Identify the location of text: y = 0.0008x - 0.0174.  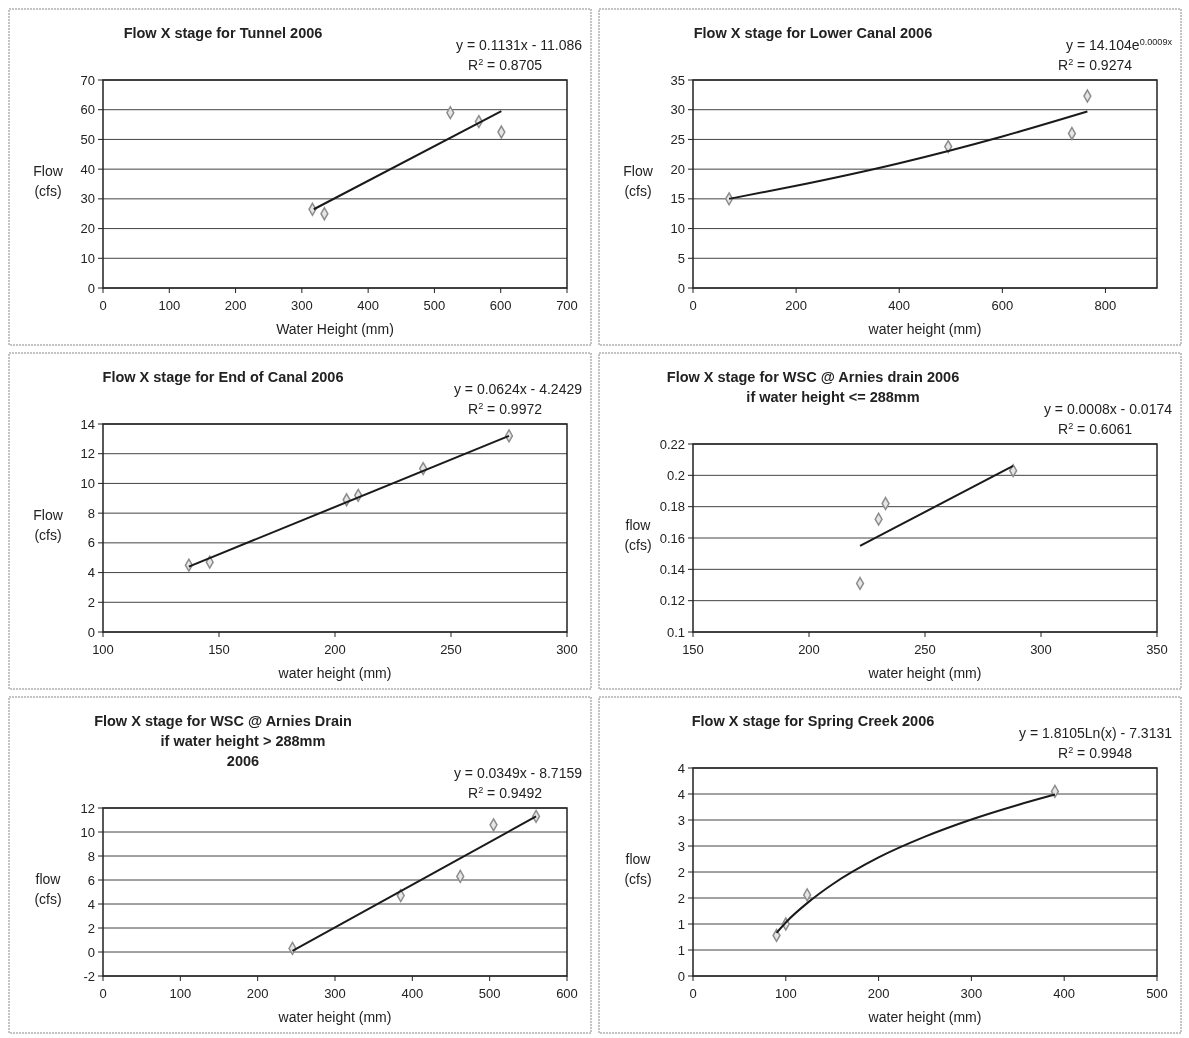
(1108, 409).